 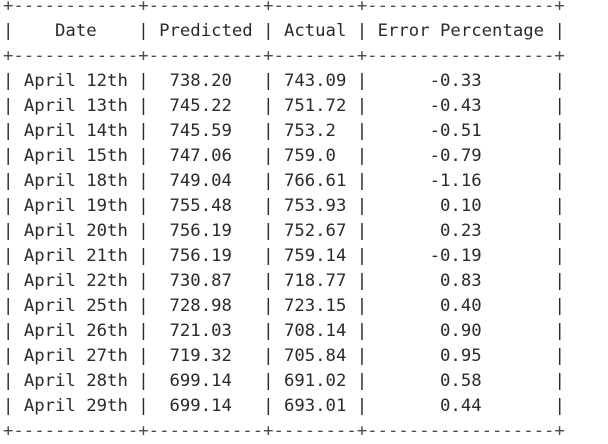 What do you see at coordinates (315, 206) in the screenshot?
I see `cell-actual: 753.93` at bounding box center [315, 206].